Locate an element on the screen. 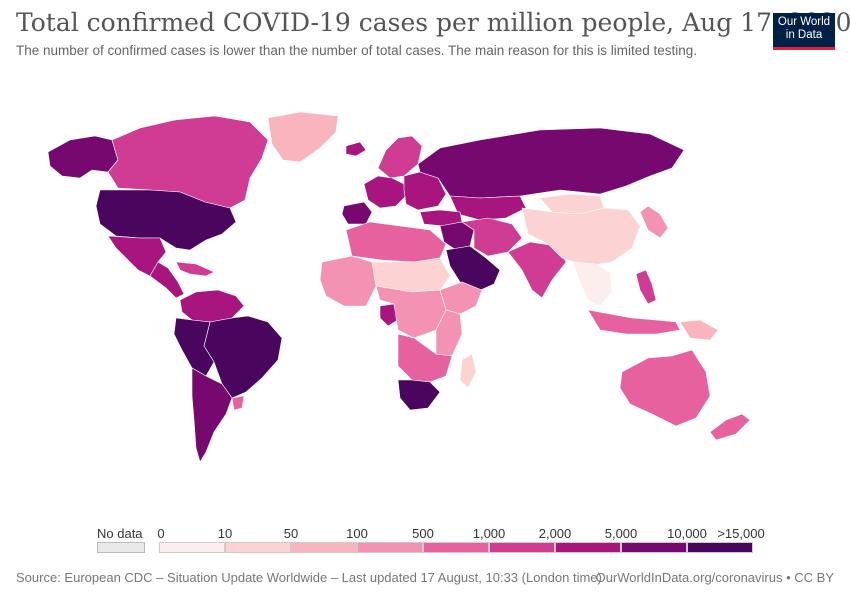 Image resolution: width=850 pixels, height=600 pixels. region-southern-africa is located at coordinates (425, 358).